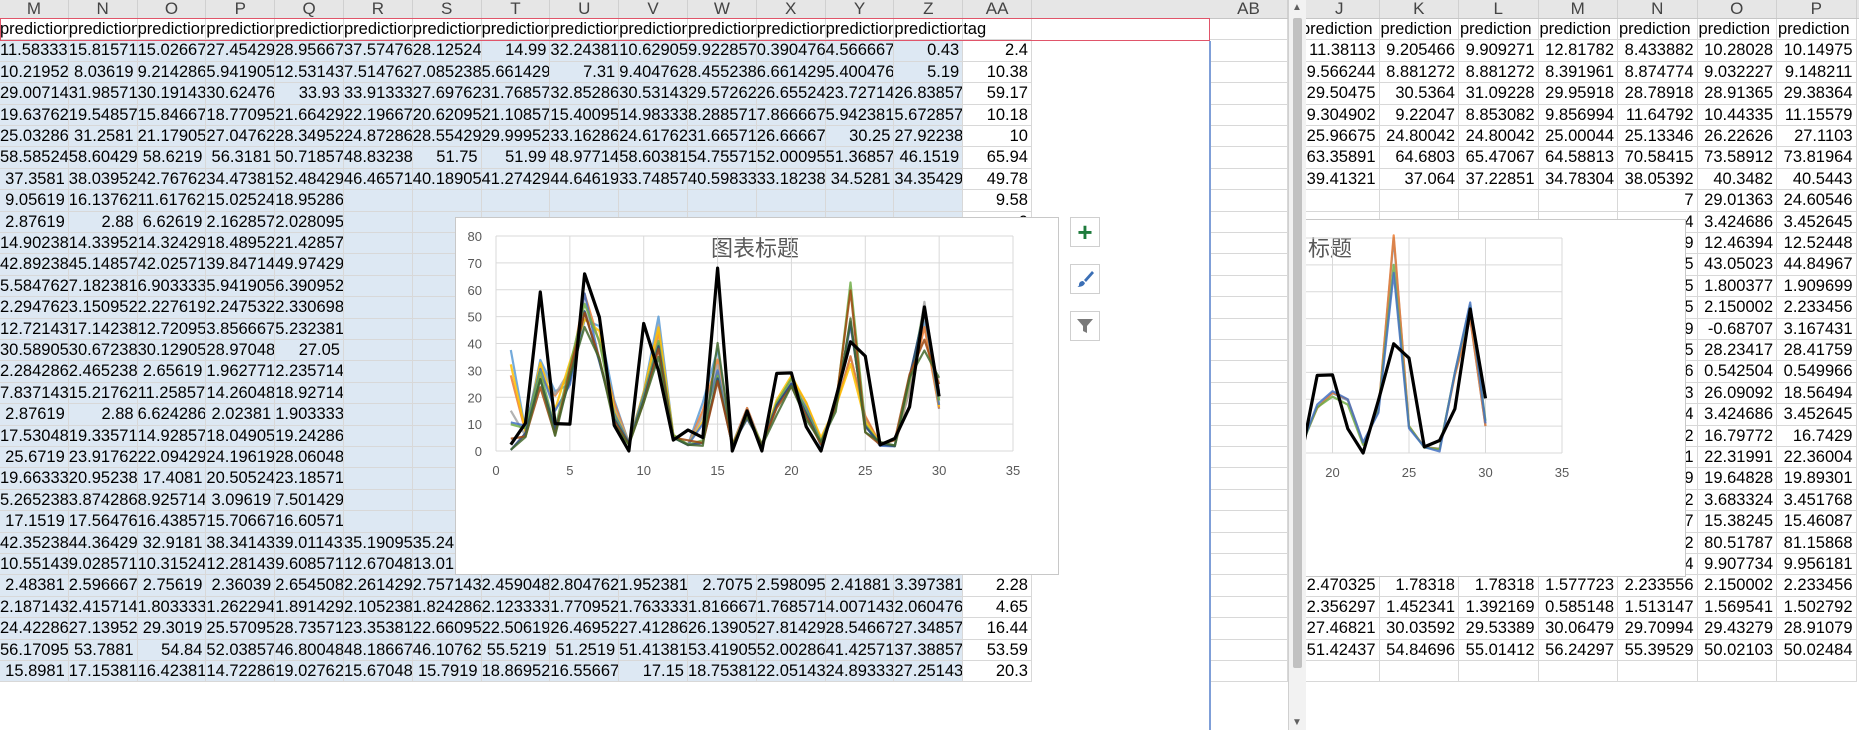 Image resolution: width=1859 pixels, height=730 pixels. Describe the element at coordinates (34, 94) in the screenshot. I see `cell: 29.00714` at that location.